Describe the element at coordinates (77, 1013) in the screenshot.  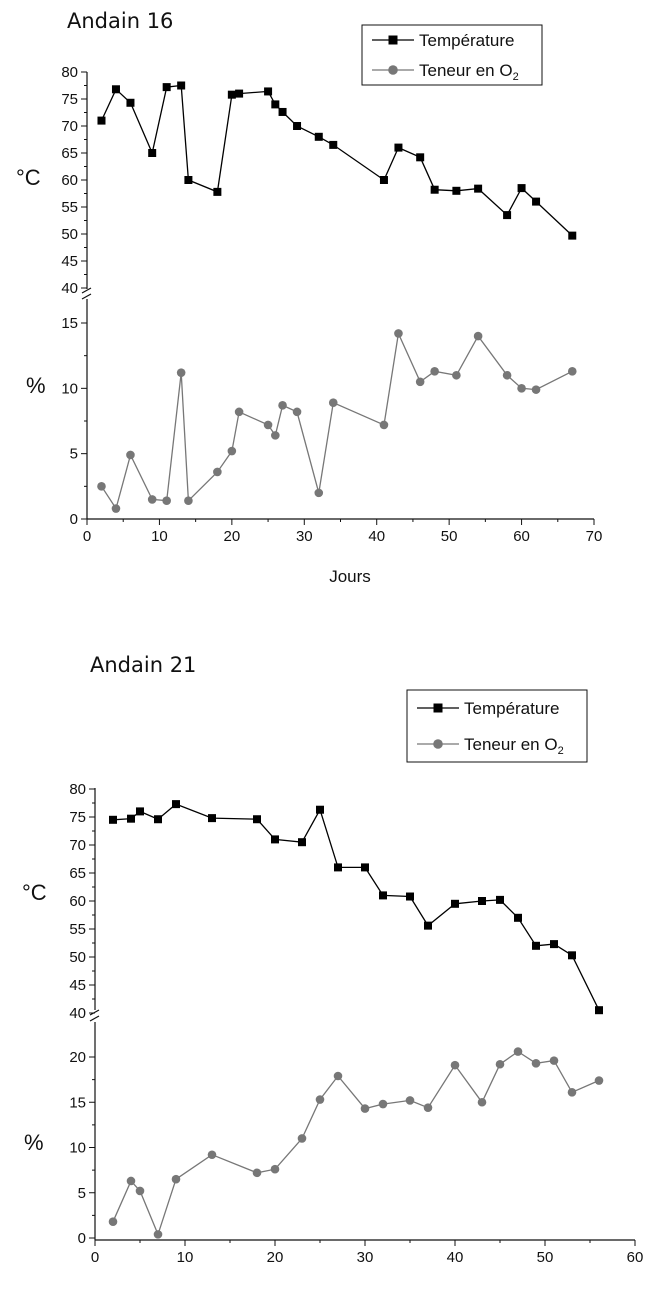
I see `y-tick-label-temperature: 40` at that location.